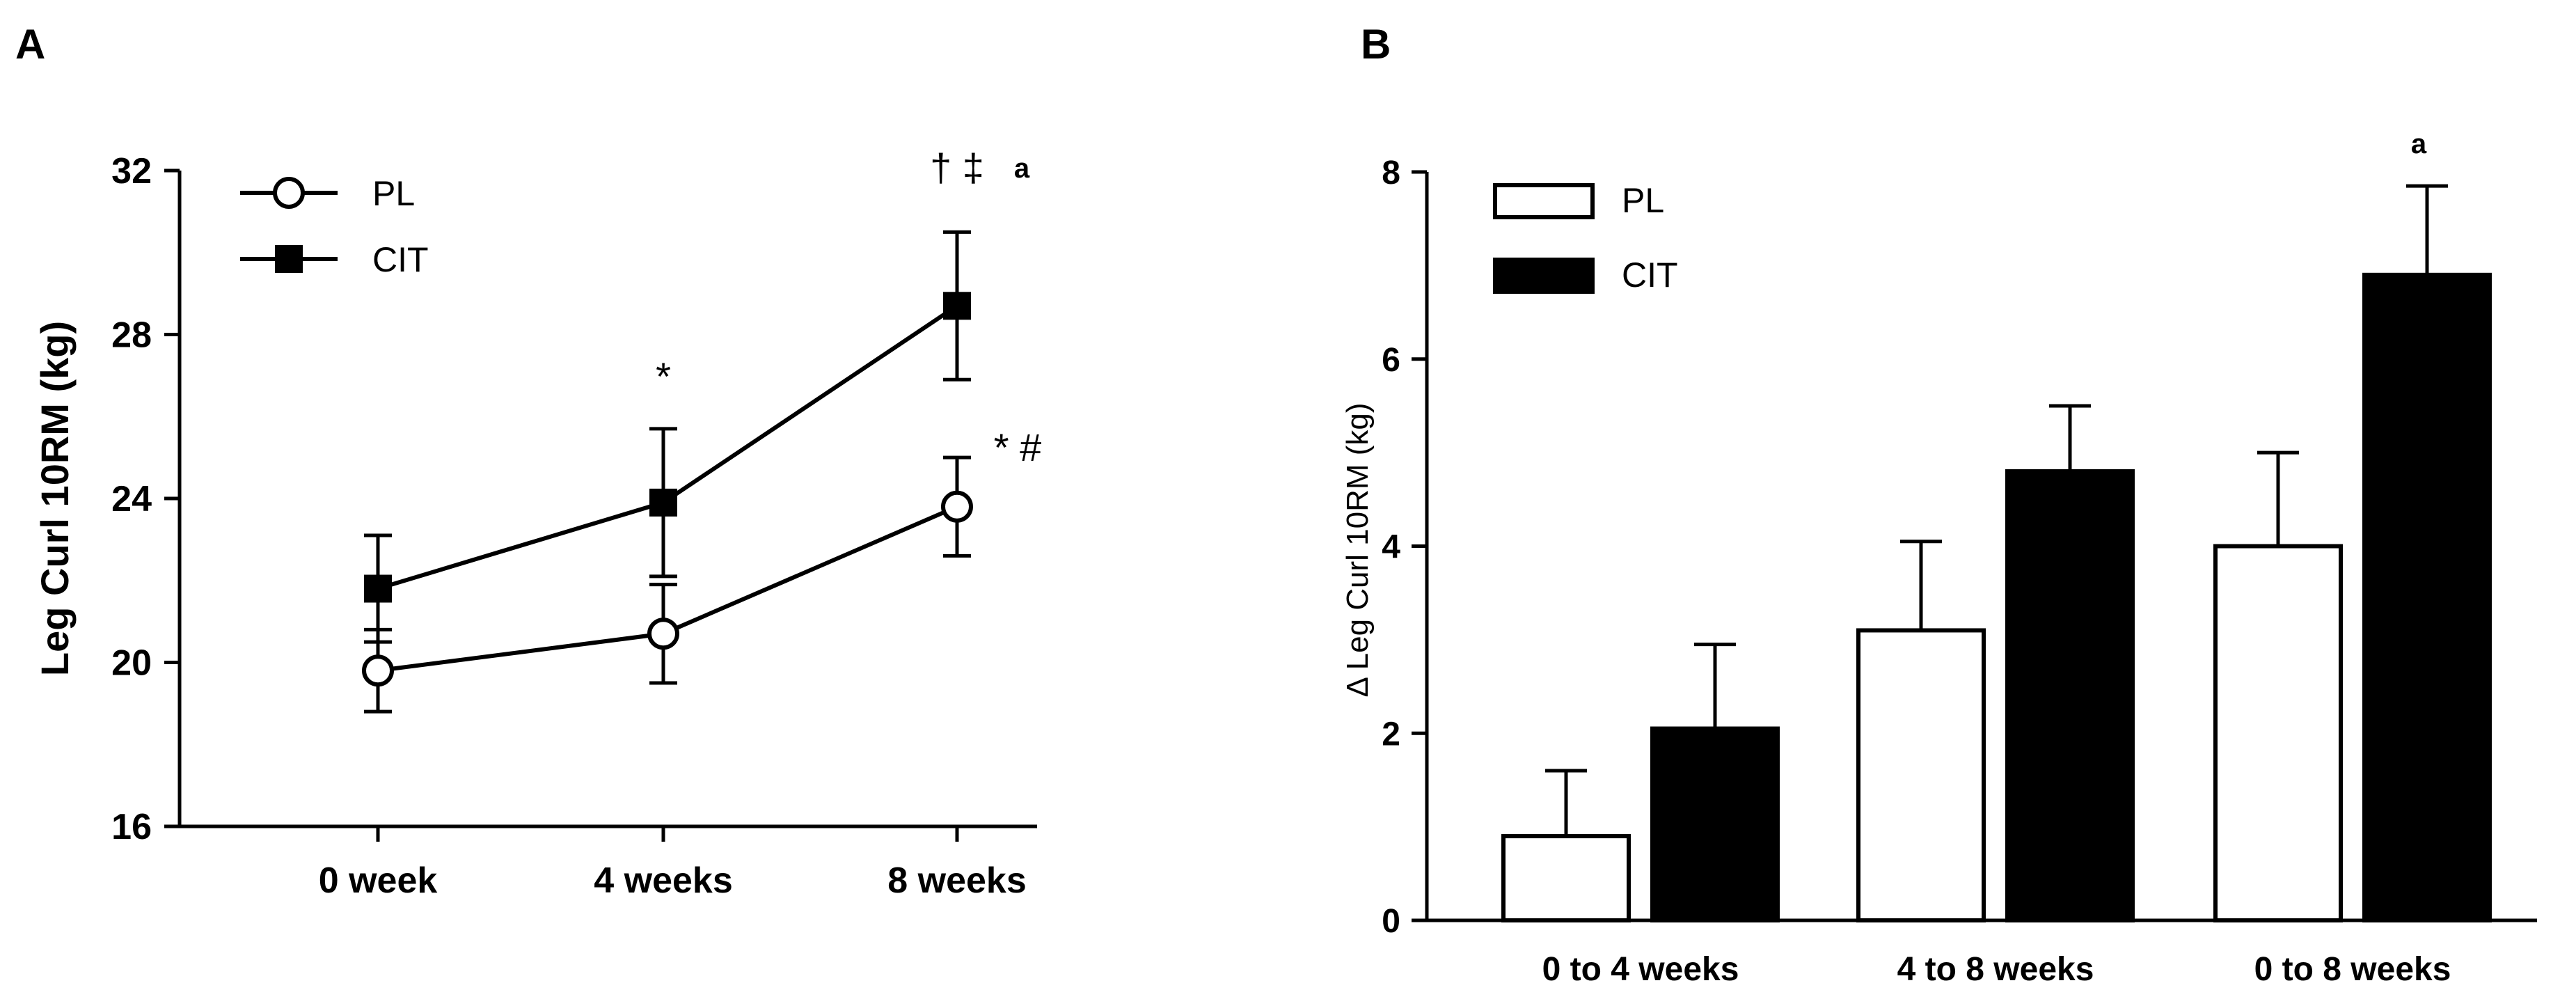 This screenshot has height=1006, width=2576. I want to click on panel-b-legend: PL CIT, so click(1585, 237).